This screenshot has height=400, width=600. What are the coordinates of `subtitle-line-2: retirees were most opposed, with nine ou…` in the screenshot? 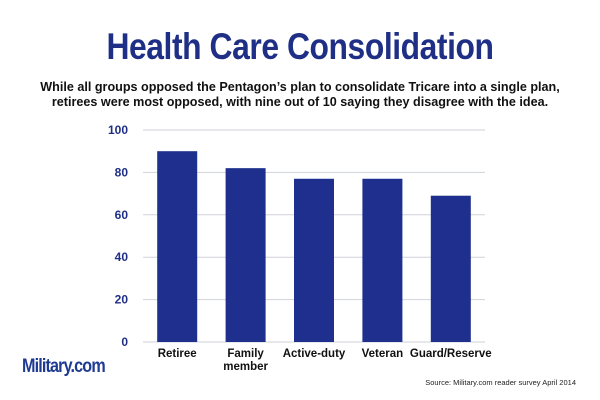 It's located at (300, 102).